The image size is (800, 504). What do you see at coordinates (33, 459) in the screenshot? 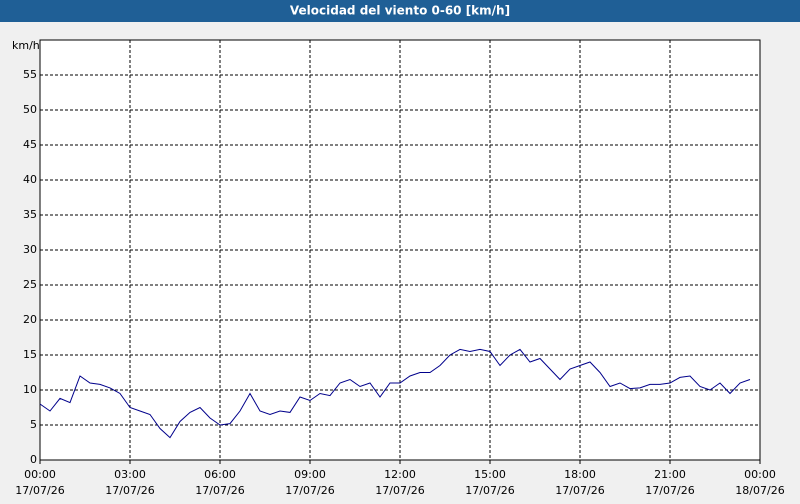
I see `y-tick-label: 0` at bounding box center [33, 459].